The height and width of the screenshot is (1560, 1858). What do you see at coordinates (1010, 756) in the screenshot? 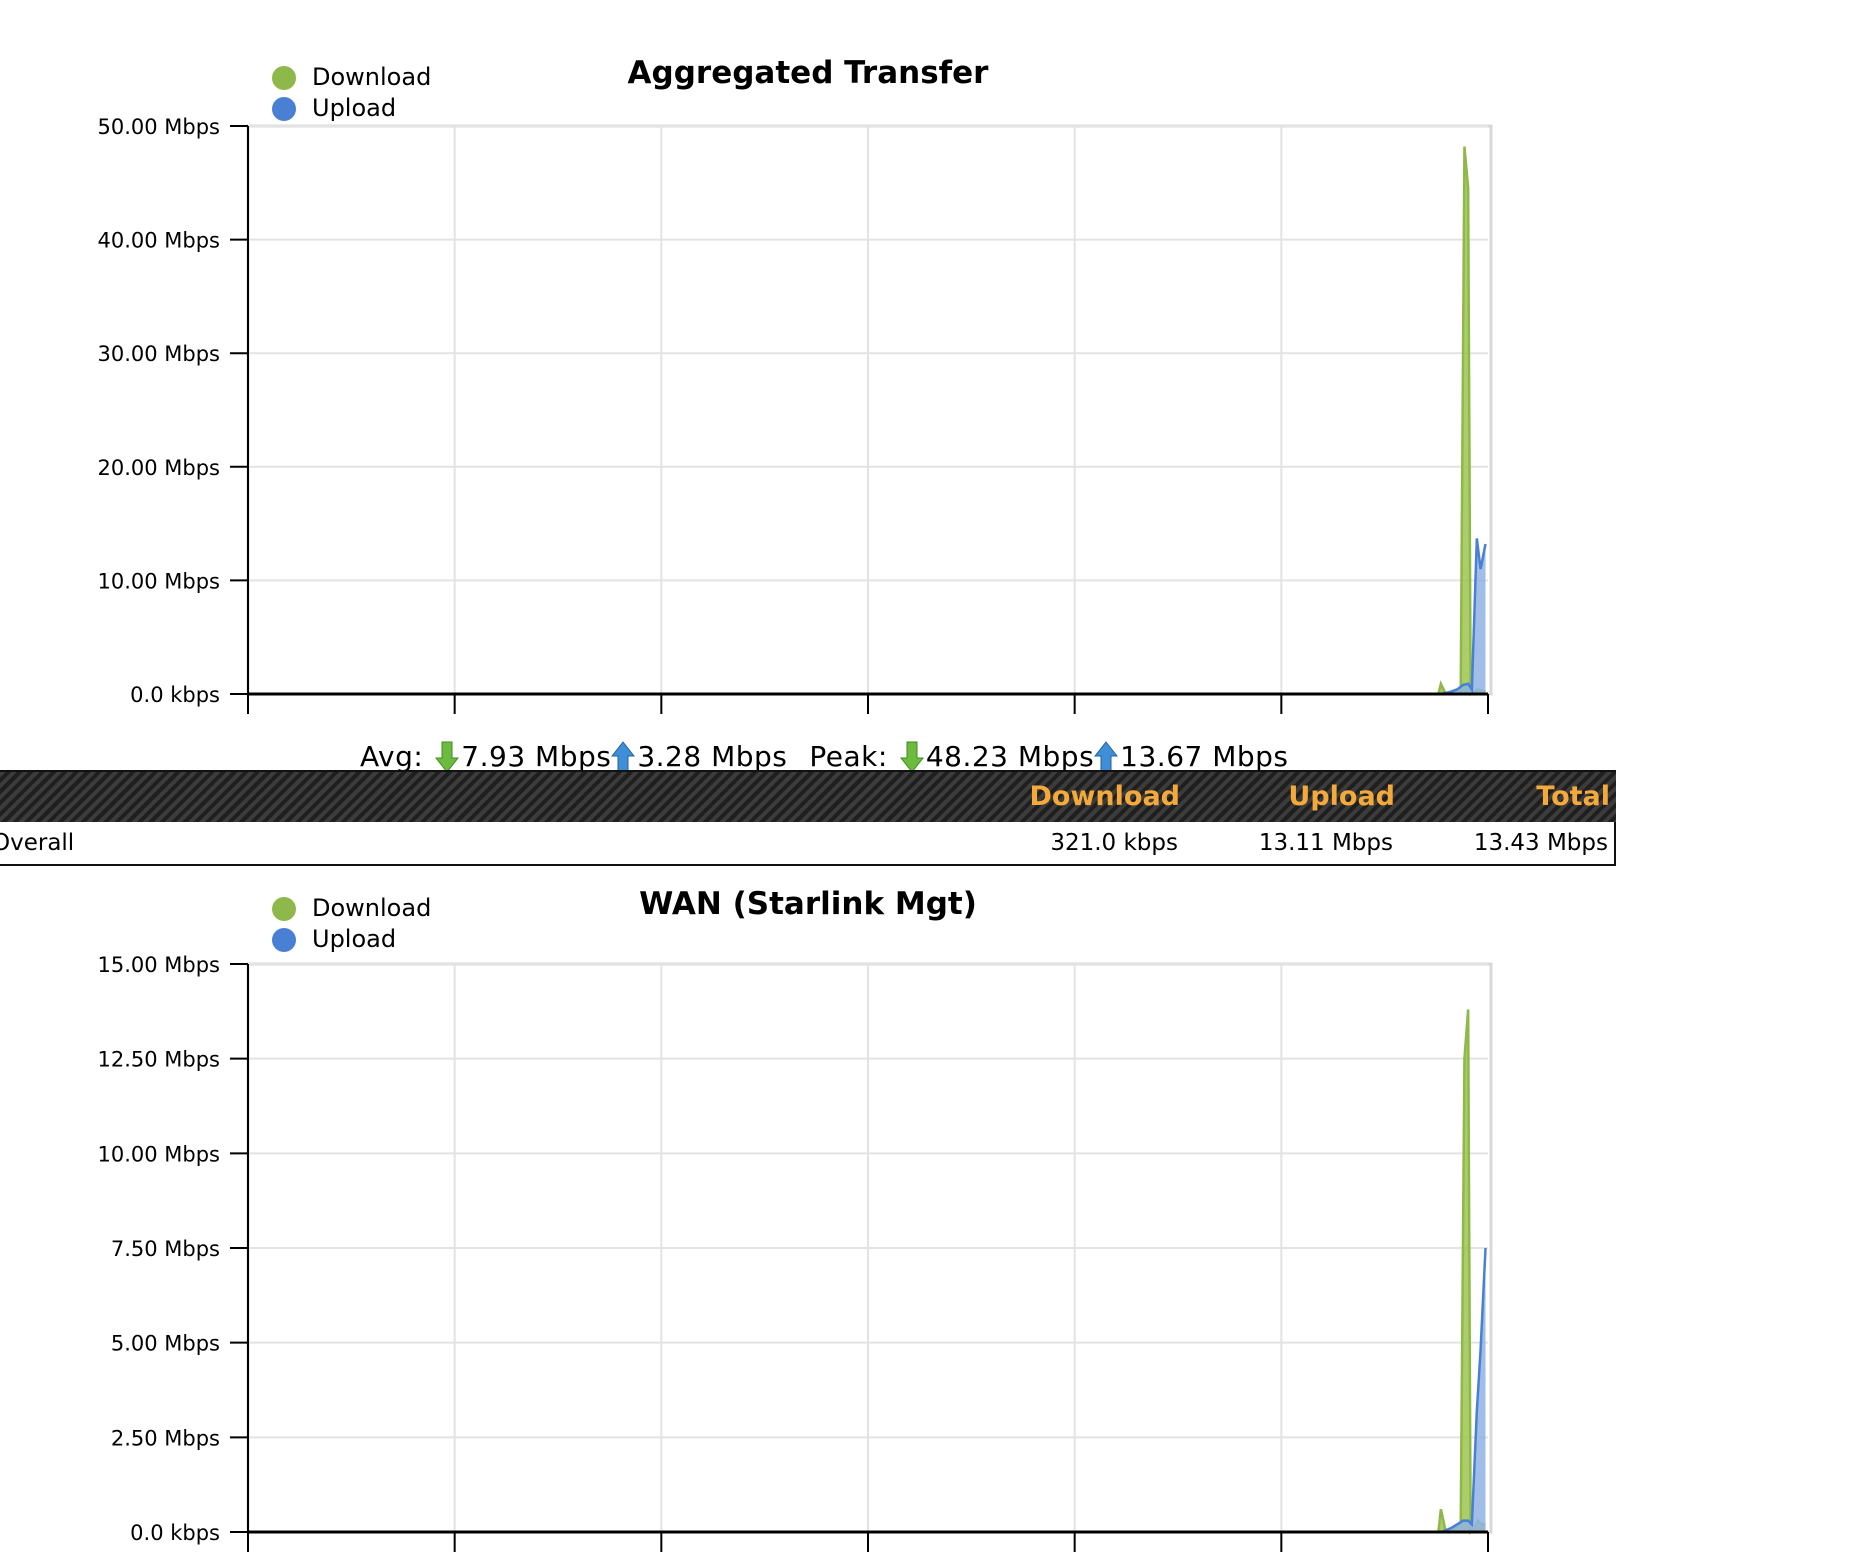
I see `peak-download-value: 48.23 Mbps` at bounding box center [1010, 756].